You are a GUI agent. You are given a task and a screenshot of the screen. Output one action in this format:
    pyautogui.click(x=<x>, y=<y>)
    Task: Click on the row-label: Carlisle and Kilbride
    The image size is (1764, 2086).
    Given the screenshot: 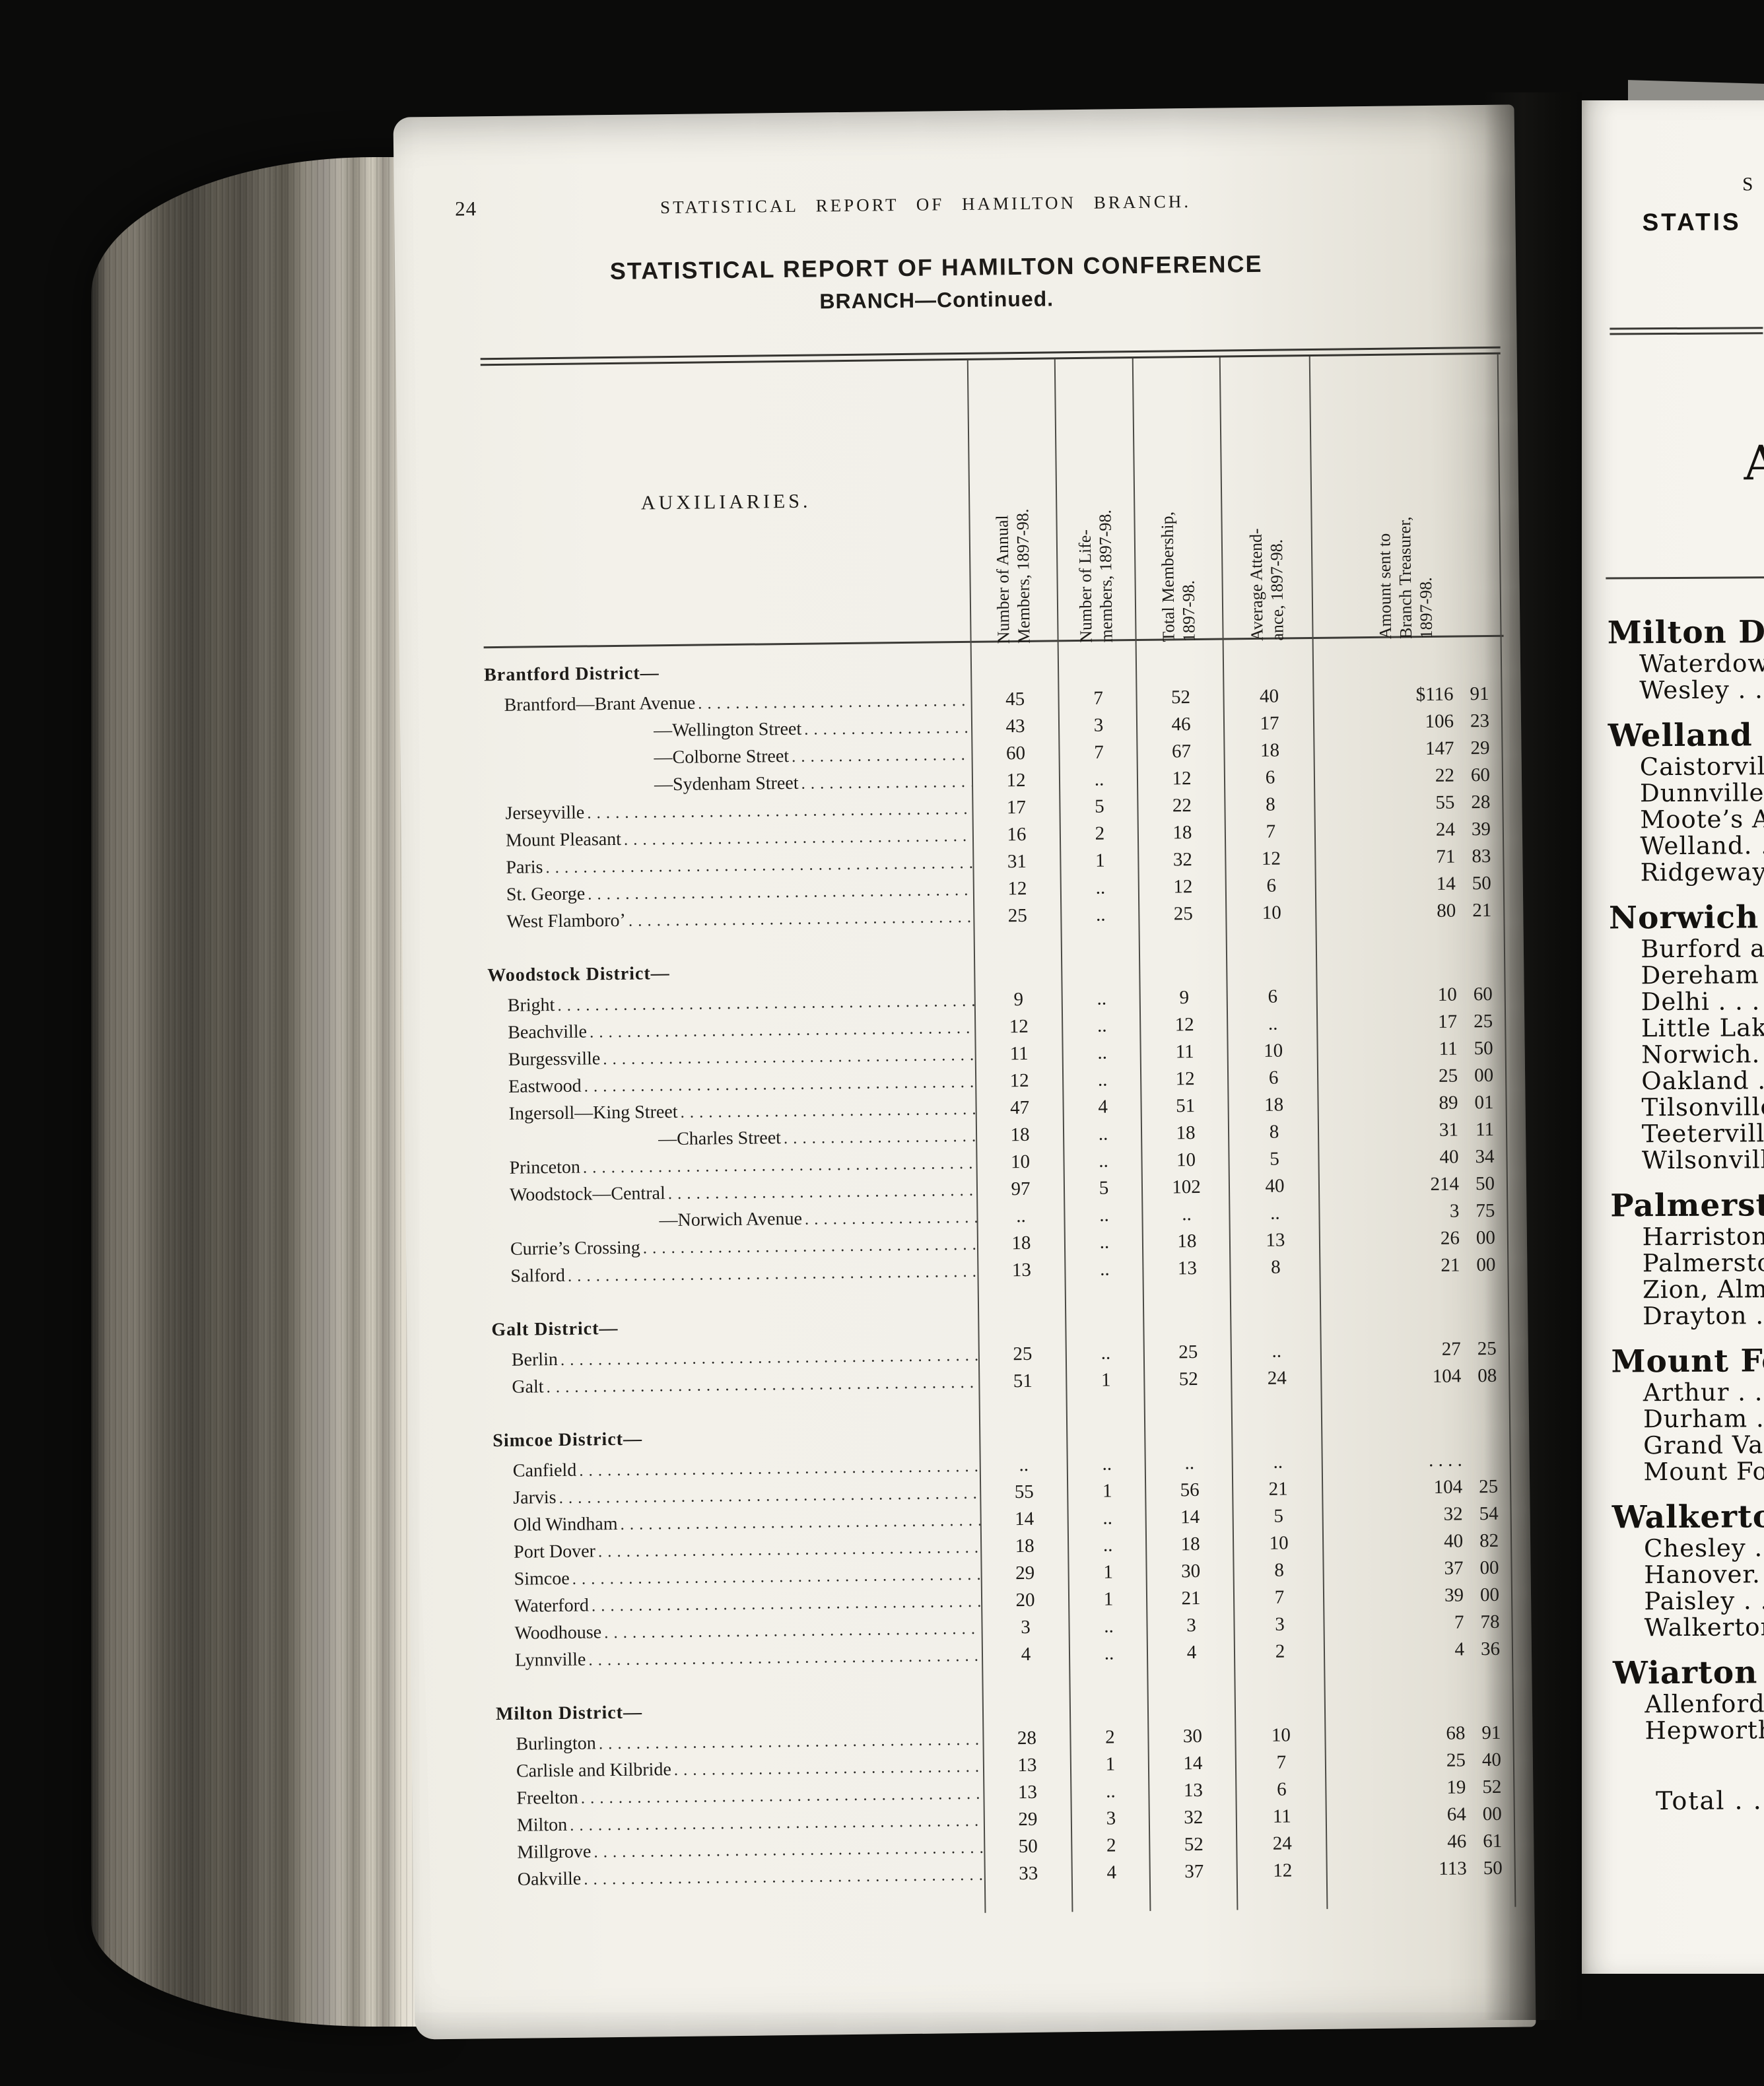 What is the action you would take?
    pyautogui.click(x=593, y=1770)
    